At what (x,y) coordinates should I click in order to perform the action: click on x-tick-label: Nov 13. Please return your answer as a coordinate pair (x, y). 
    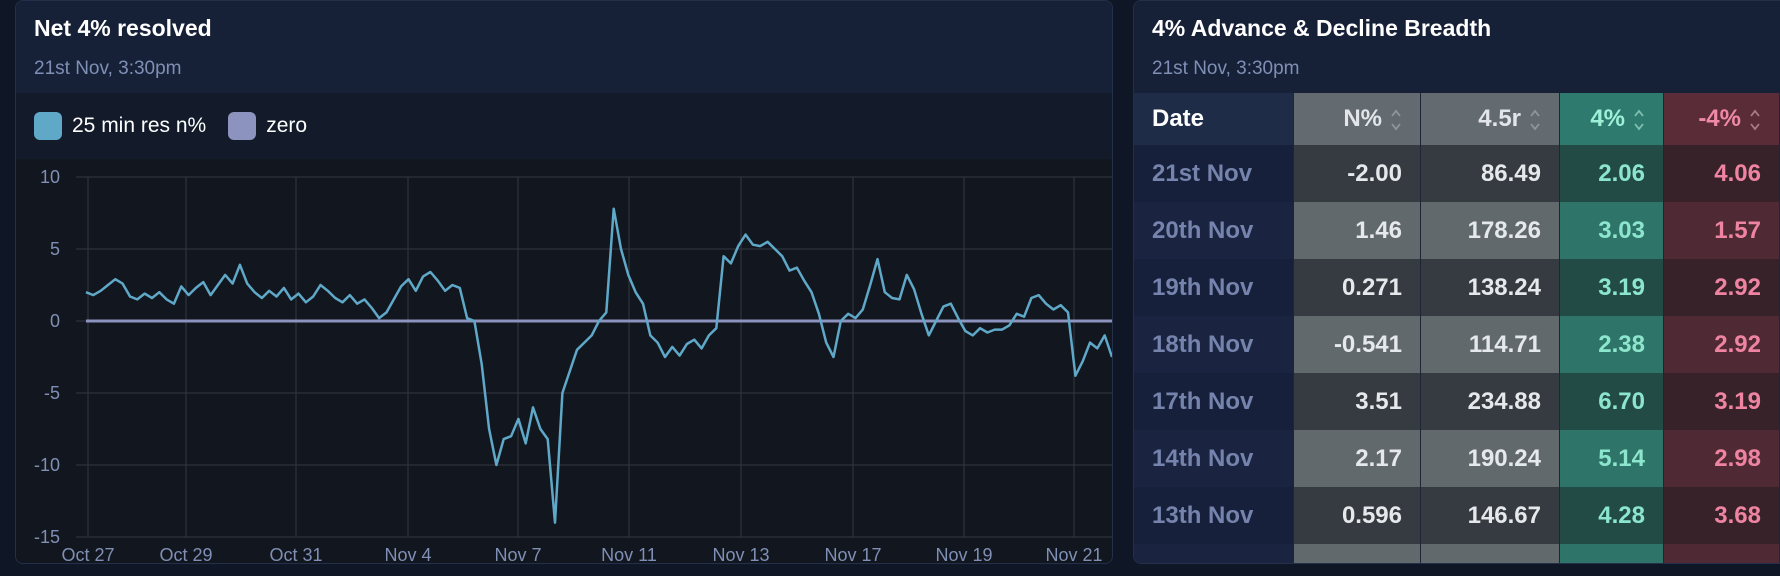
    Looking at the image, I should click on (740, 554).